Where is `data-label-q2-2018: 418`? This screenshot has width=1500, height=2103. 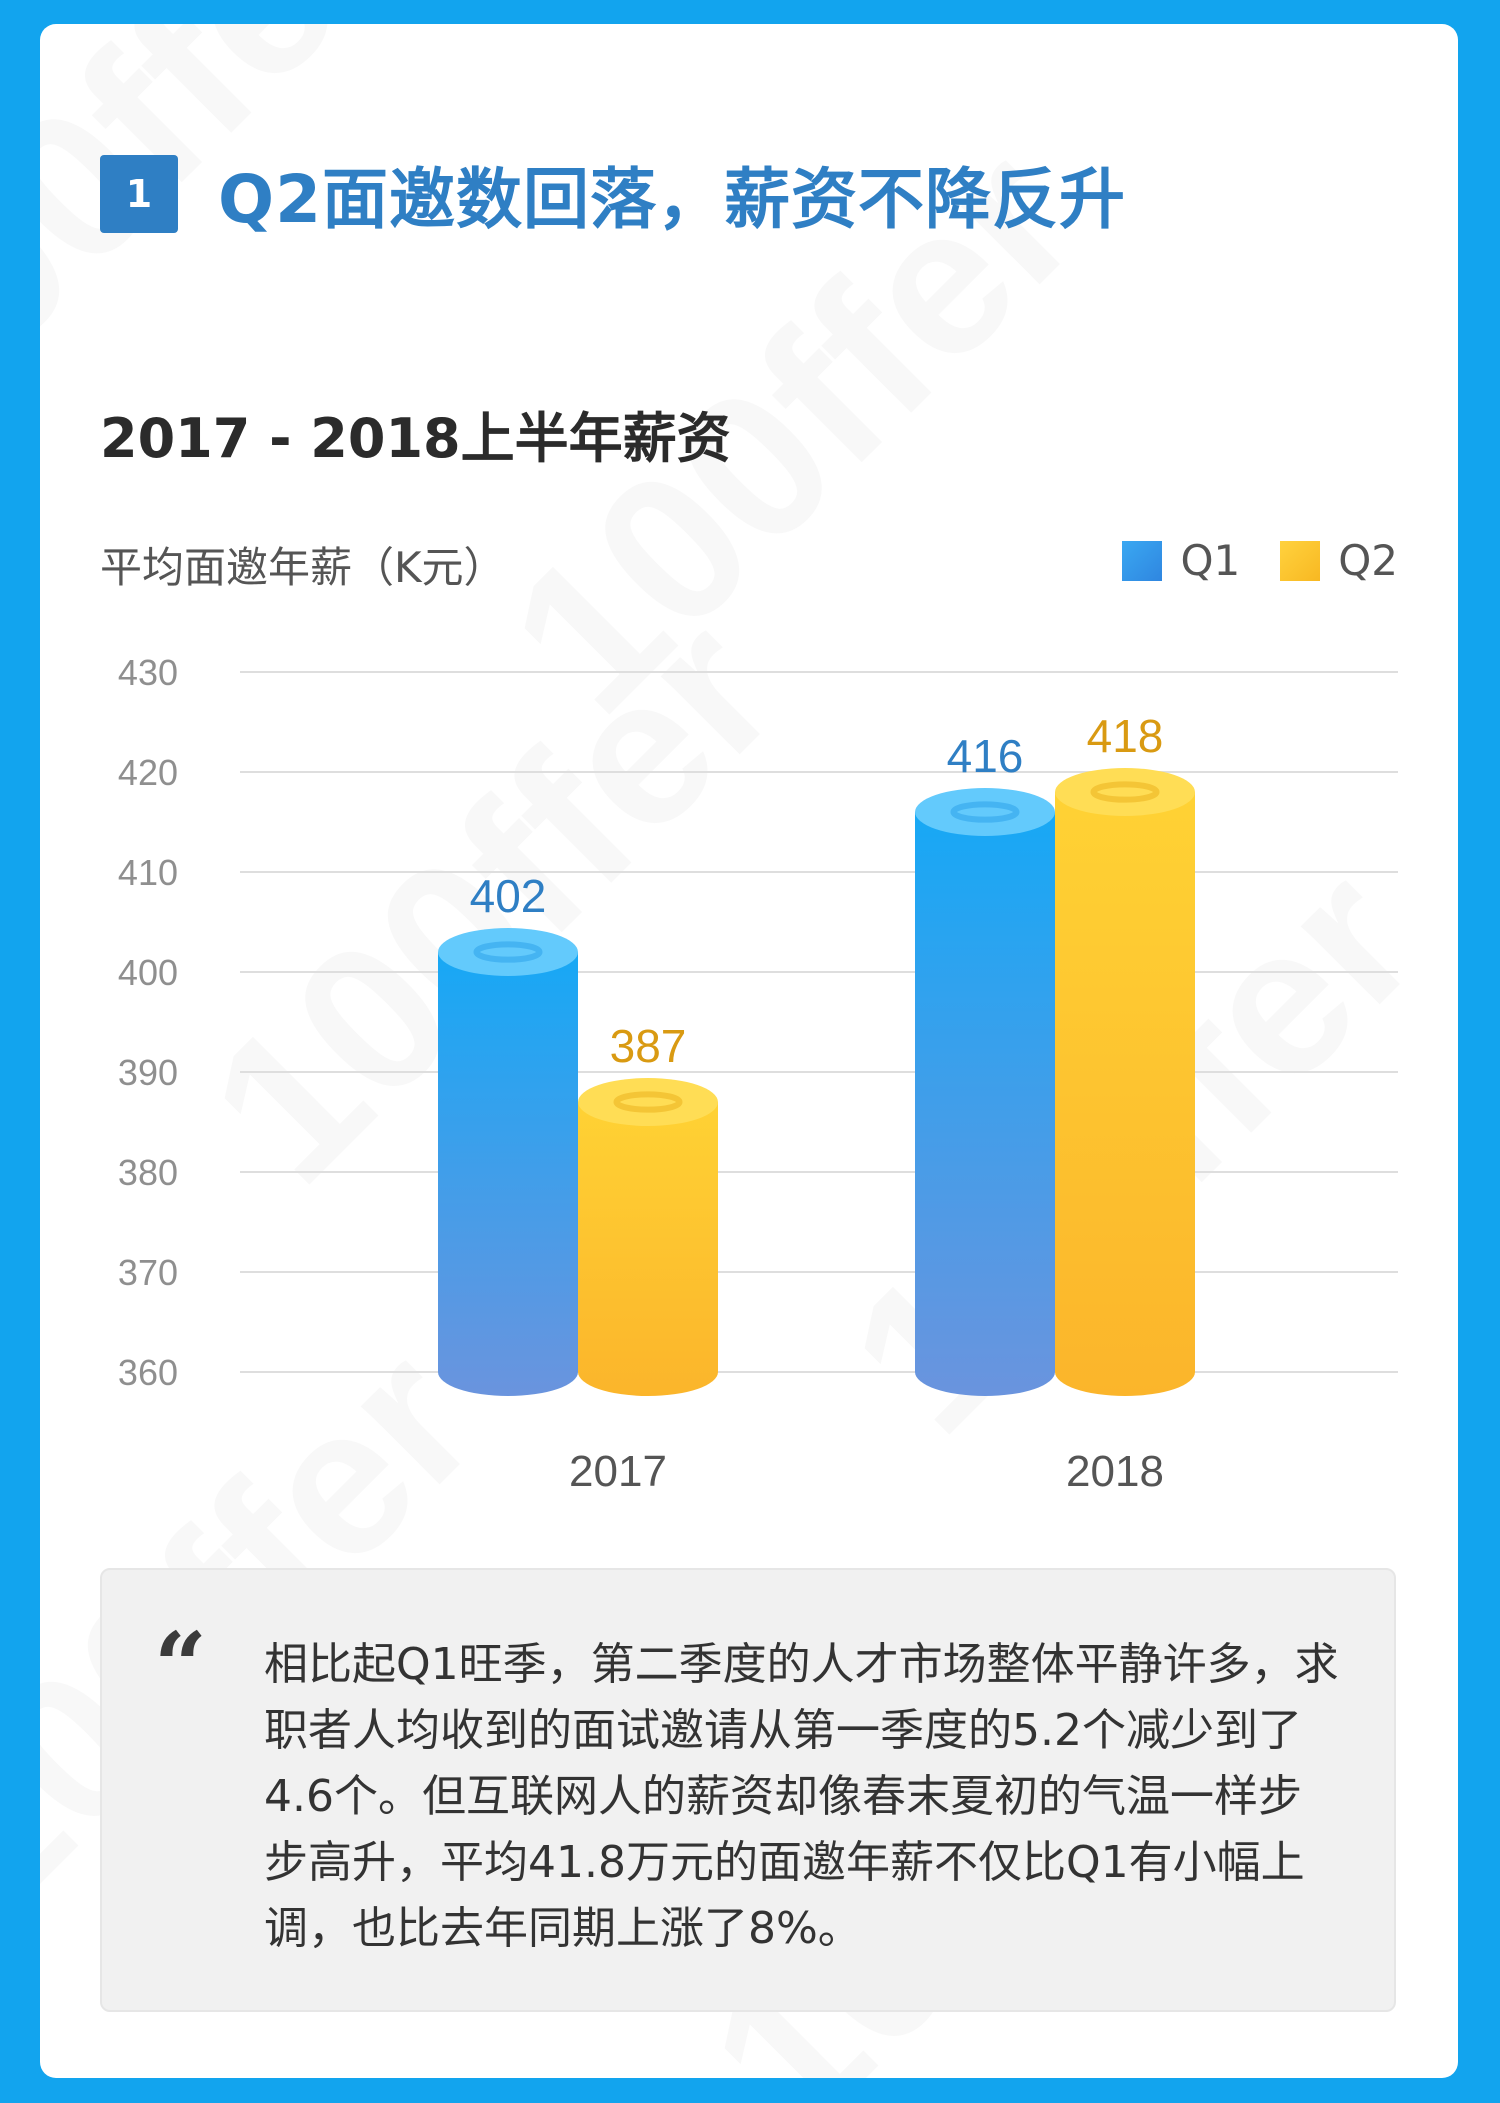 data-label-q2-2018: 418 is located at coordinates (1125, 736).